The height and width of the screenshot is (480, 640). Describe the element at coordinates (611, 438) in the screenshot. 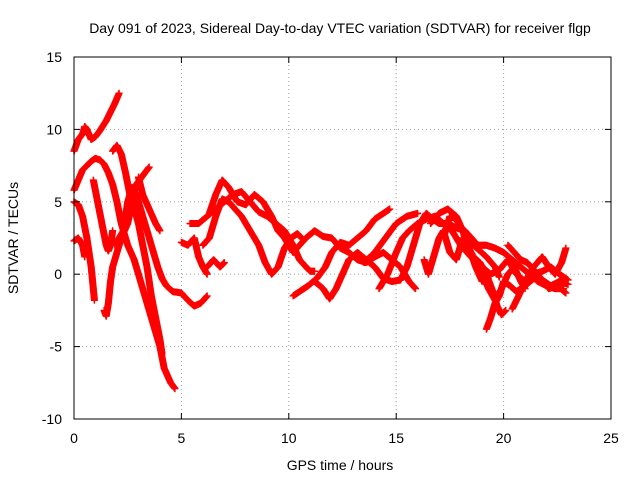

I see `x-tick-label: 25` at that location.